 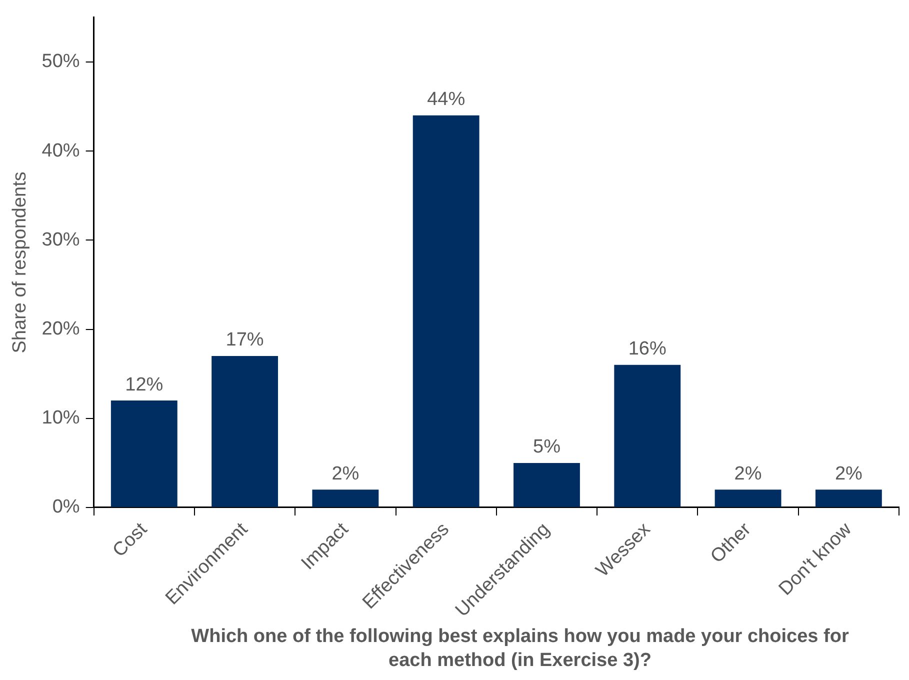 I want to click on y-tick-label: 20%, so click(x=61, y=329).